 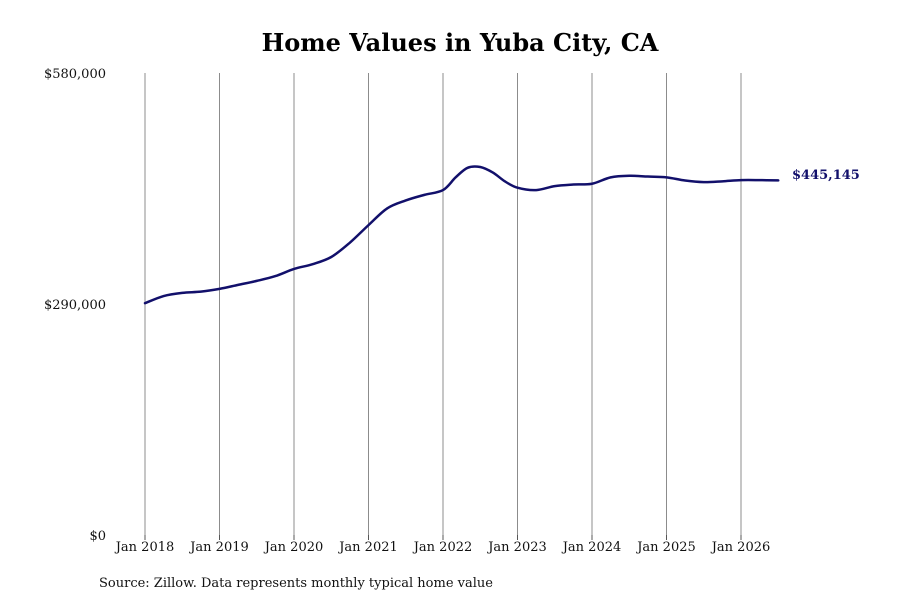 What do you see at coordinates (591, 547) in the screenshot?
I see `x-tick-label: Jan 2024` at bounding box center [591, 547].